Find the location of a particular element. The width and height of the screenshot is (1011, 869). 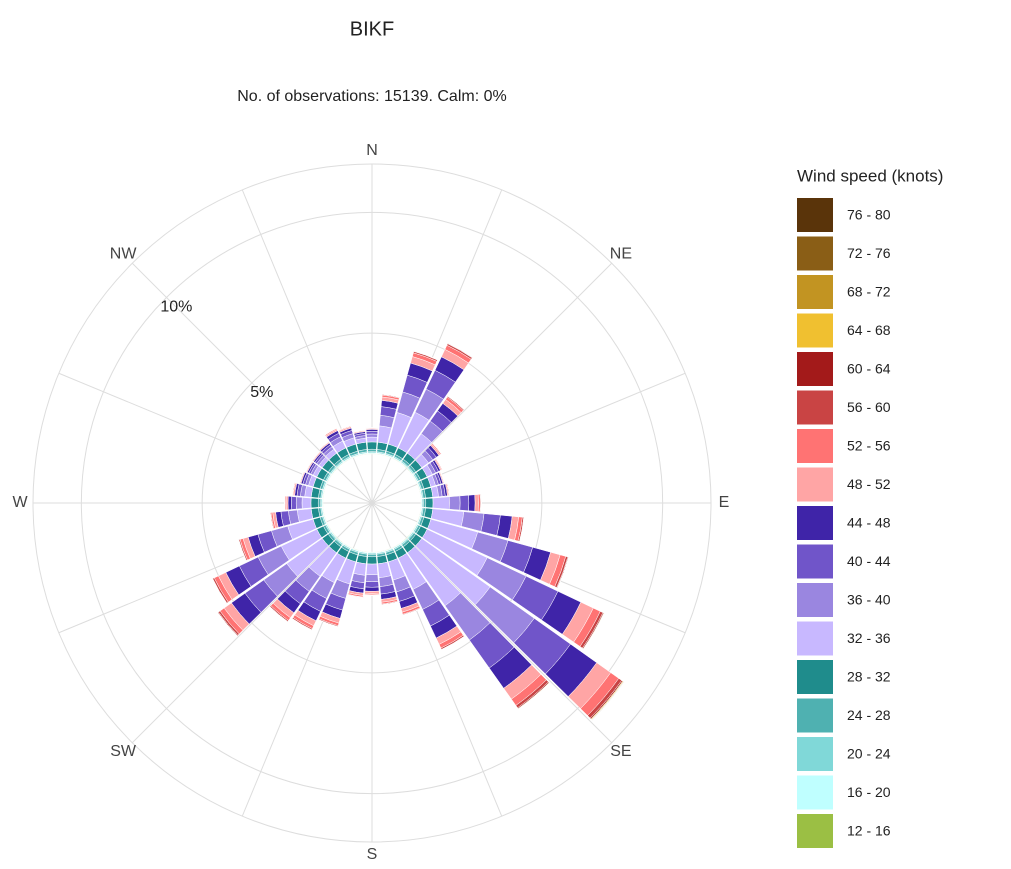

direction-label: SW is located at coordinates (123, 751).